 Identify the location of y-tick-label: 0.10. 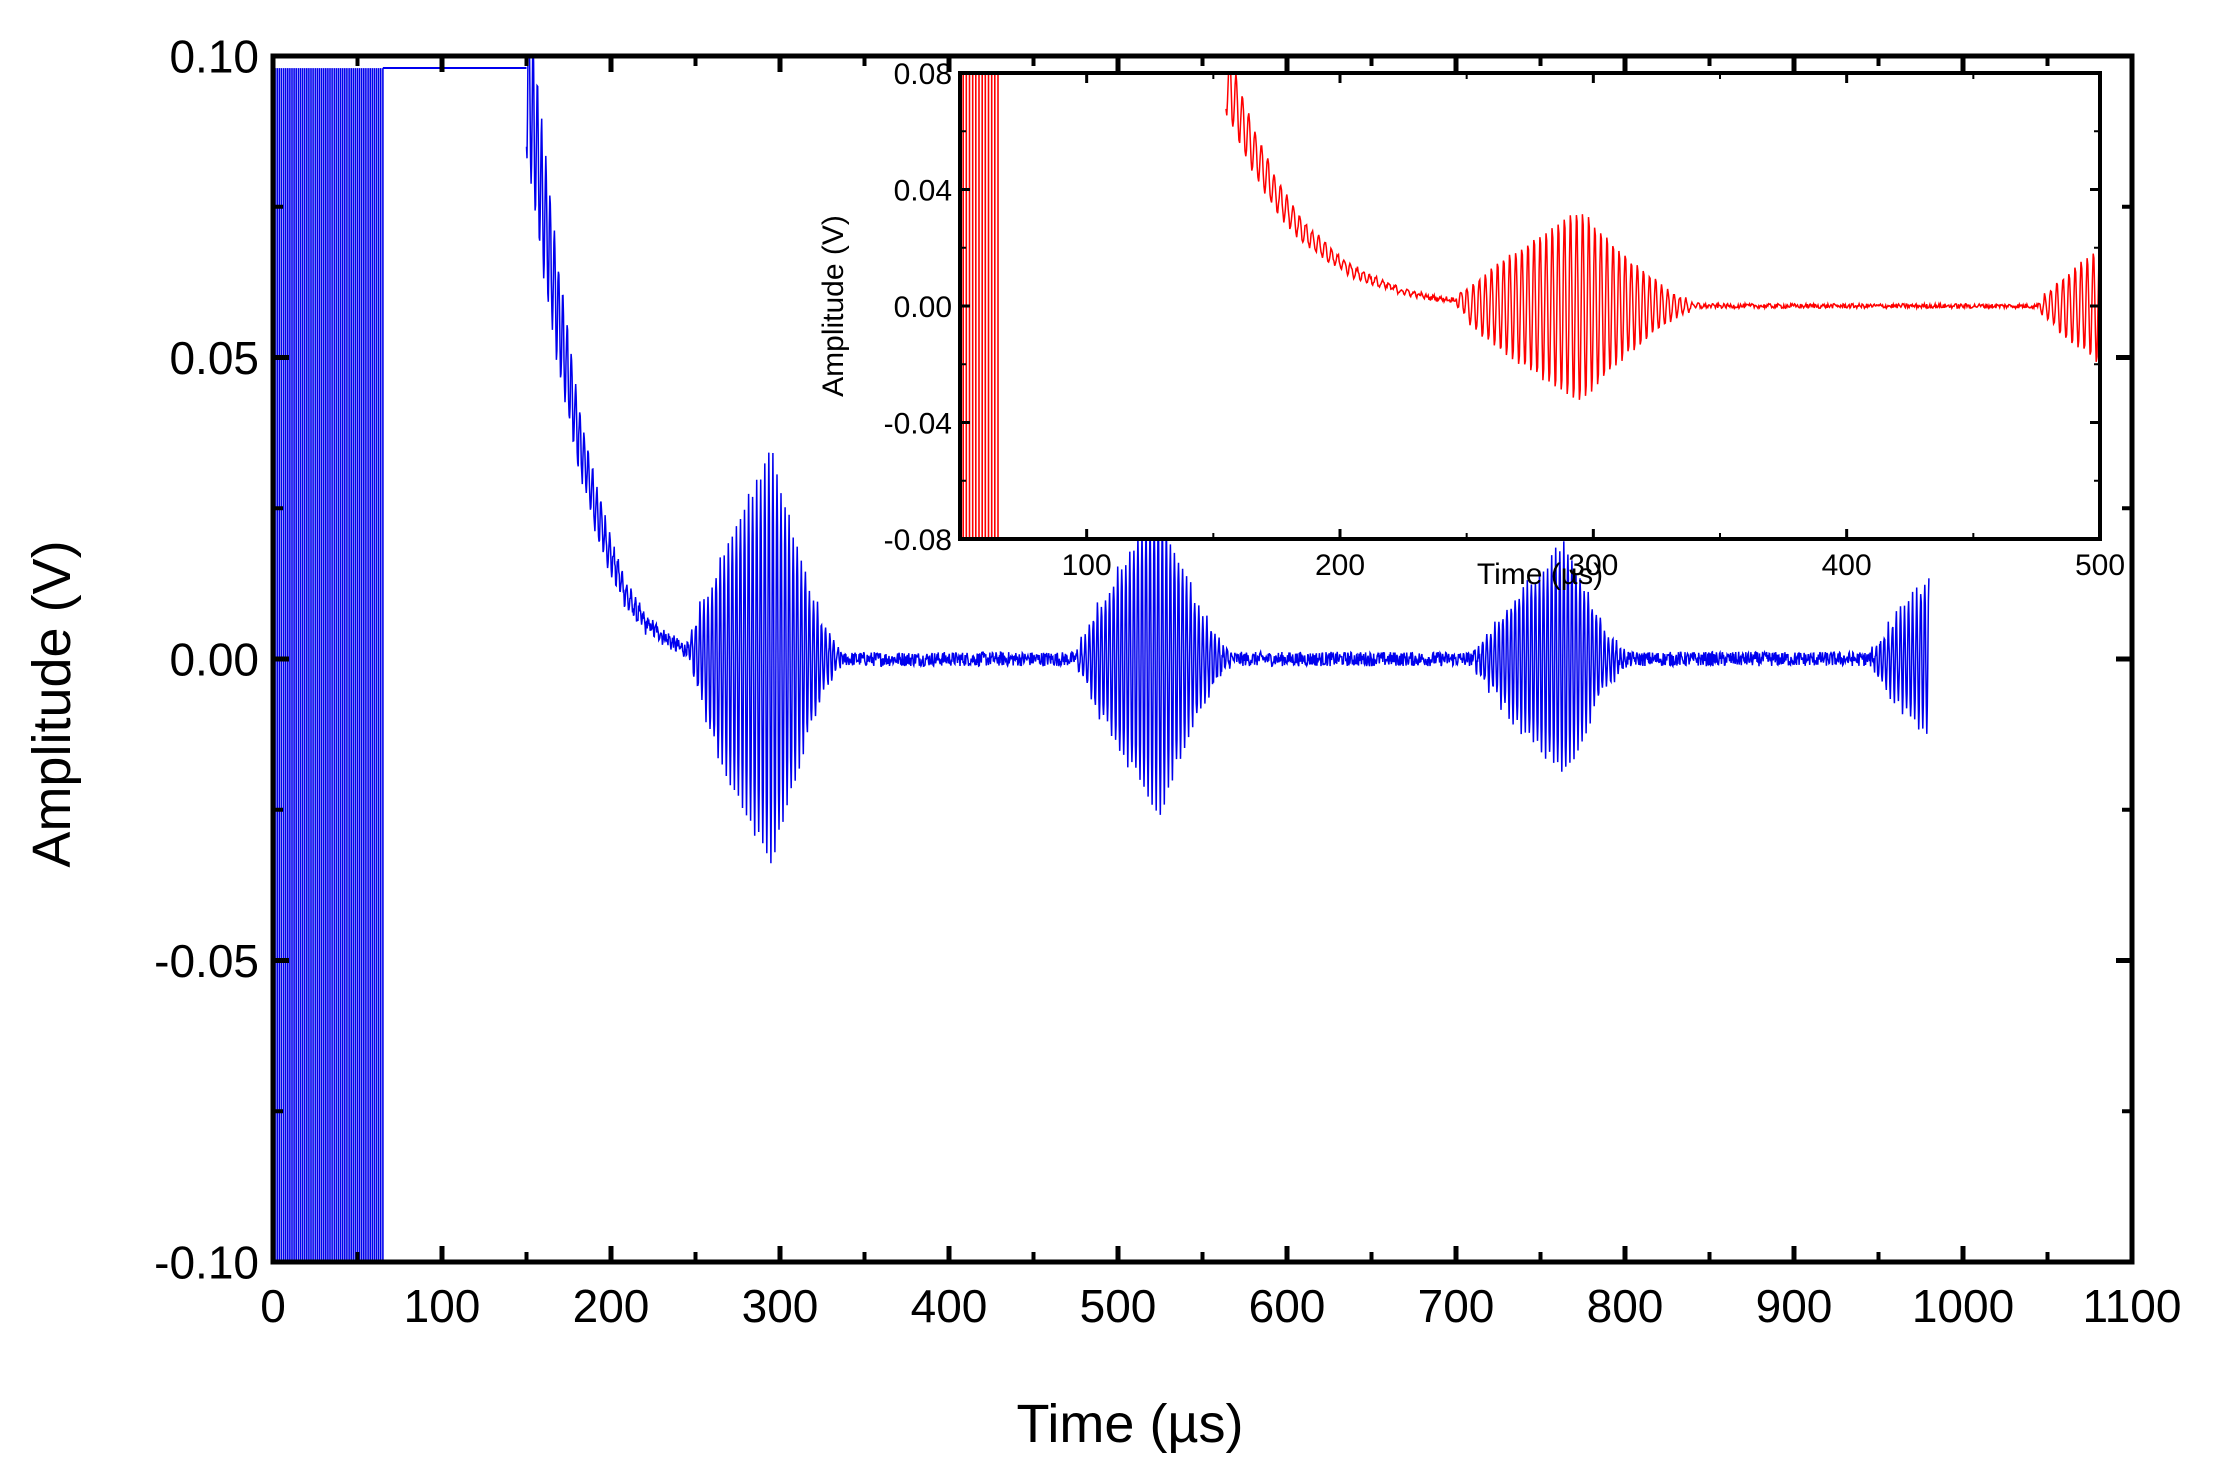
(214, 57).